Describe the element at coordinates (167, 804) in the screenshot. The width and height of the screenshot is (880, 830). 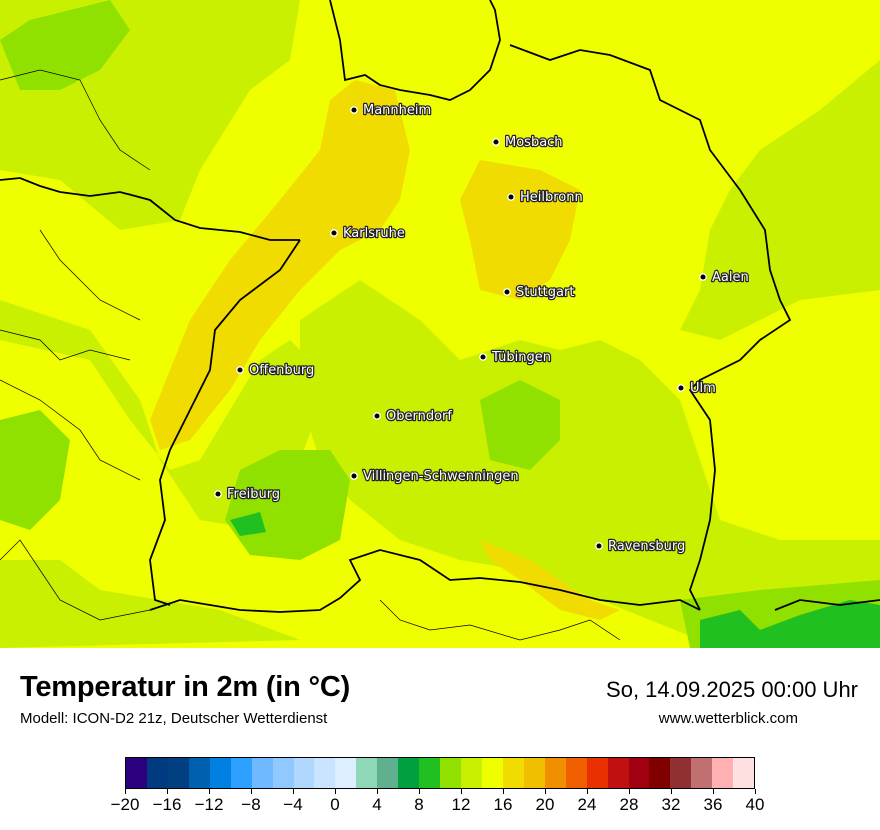
I see `legend-tick-label: −16` at that location.